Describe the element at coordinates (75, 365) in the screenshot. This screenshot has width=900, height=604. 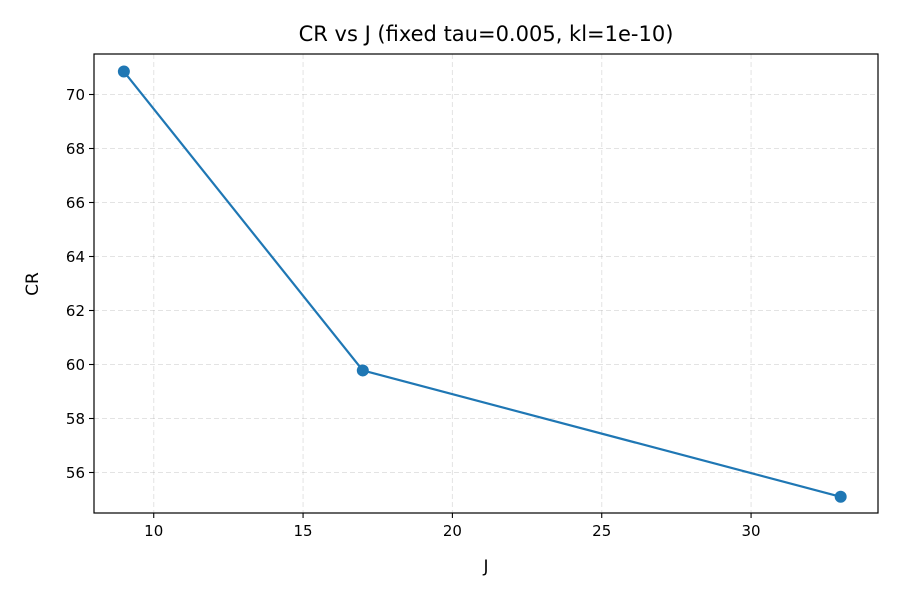
I see `y-tick-label: 60` at that location.